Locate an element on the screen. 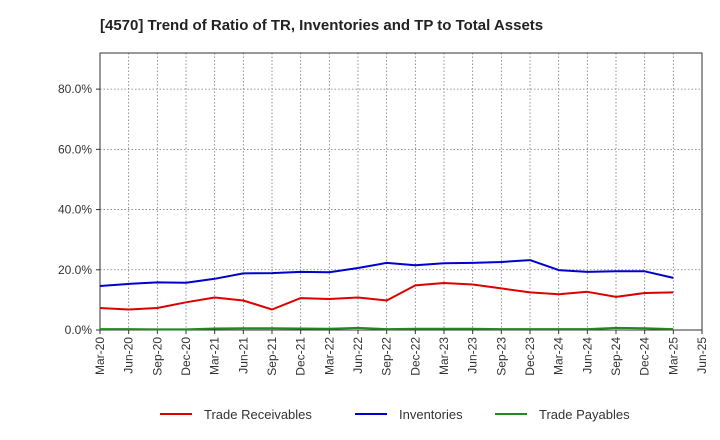 The image size is (720, 440). x-tick-label: Mar-21 is located at coordinates (215, 356).